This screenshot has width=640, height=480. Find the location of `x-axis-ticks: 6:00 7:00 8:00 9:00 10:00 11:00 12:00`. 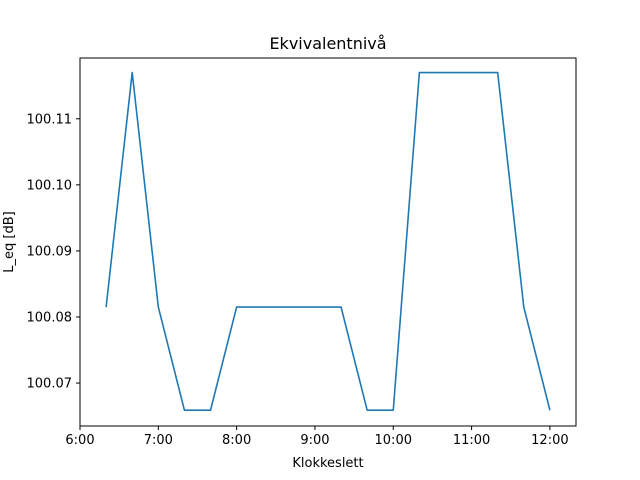

x-axis-ticks: 6:00 7:00 8:00 9:00 10:00 11:00 12:00 is located at coordinates (317, 437).